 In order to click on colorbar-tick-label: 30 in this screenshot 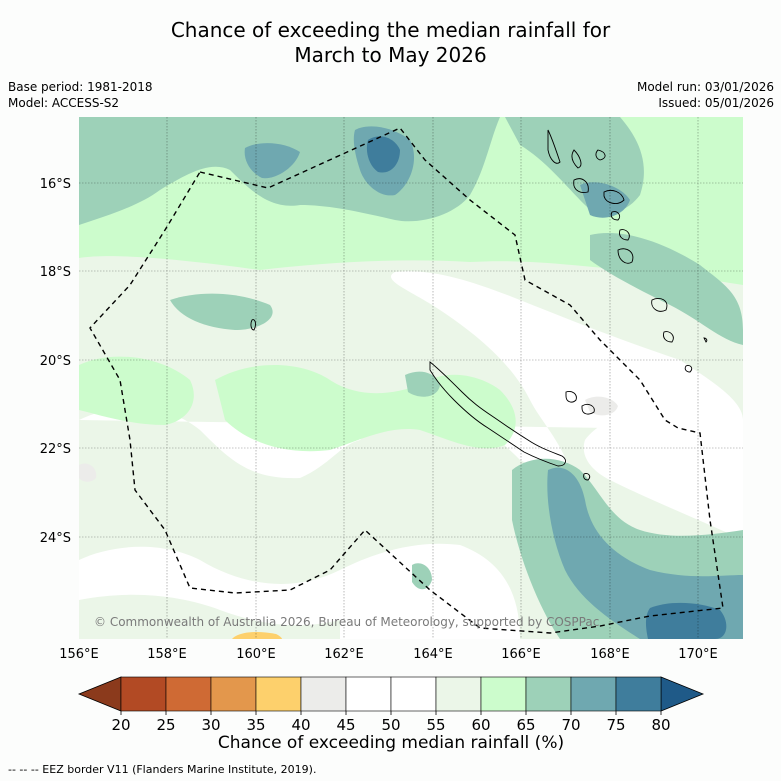, I will do `click(210, 725)`.